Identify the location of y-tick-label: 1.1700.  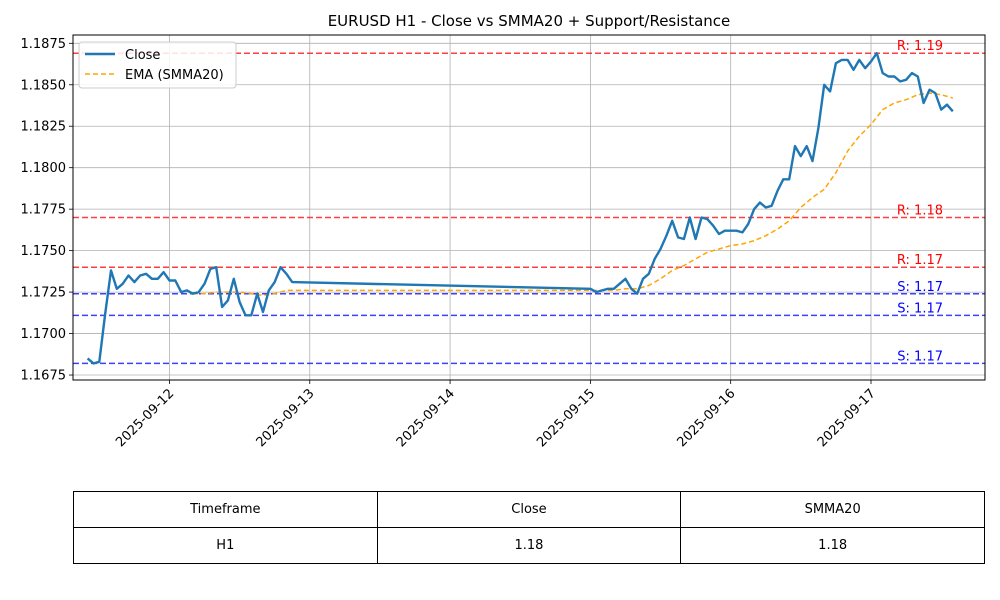
(44, 334).